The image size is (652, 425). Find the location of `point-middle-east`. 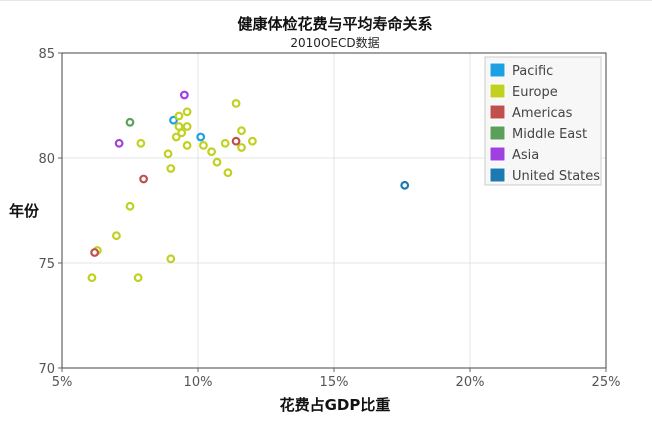

point-middle-east is located at coordinates (130, 122).